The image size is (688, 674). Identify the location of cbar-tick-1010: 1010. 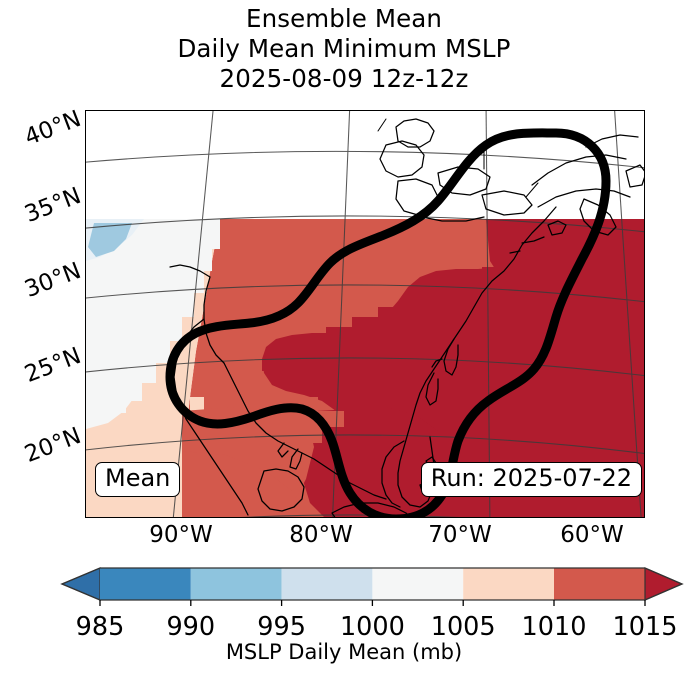
(554, 627).